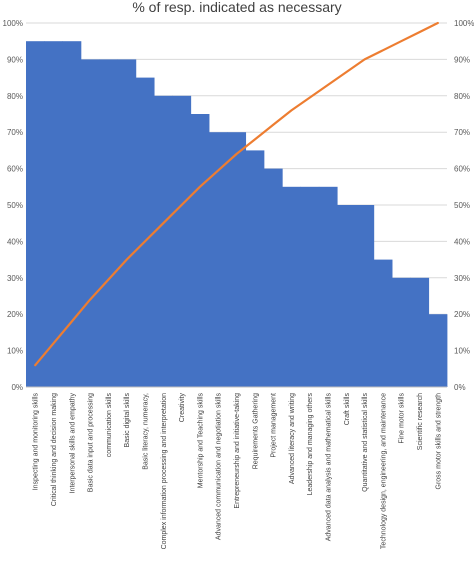 The width and height of the screenshot is (474, 568). What do you see at coordinates (462, 241) in the screenshot?
I see `y-tick-label-right: 40%` at bounding box center [462, 241].